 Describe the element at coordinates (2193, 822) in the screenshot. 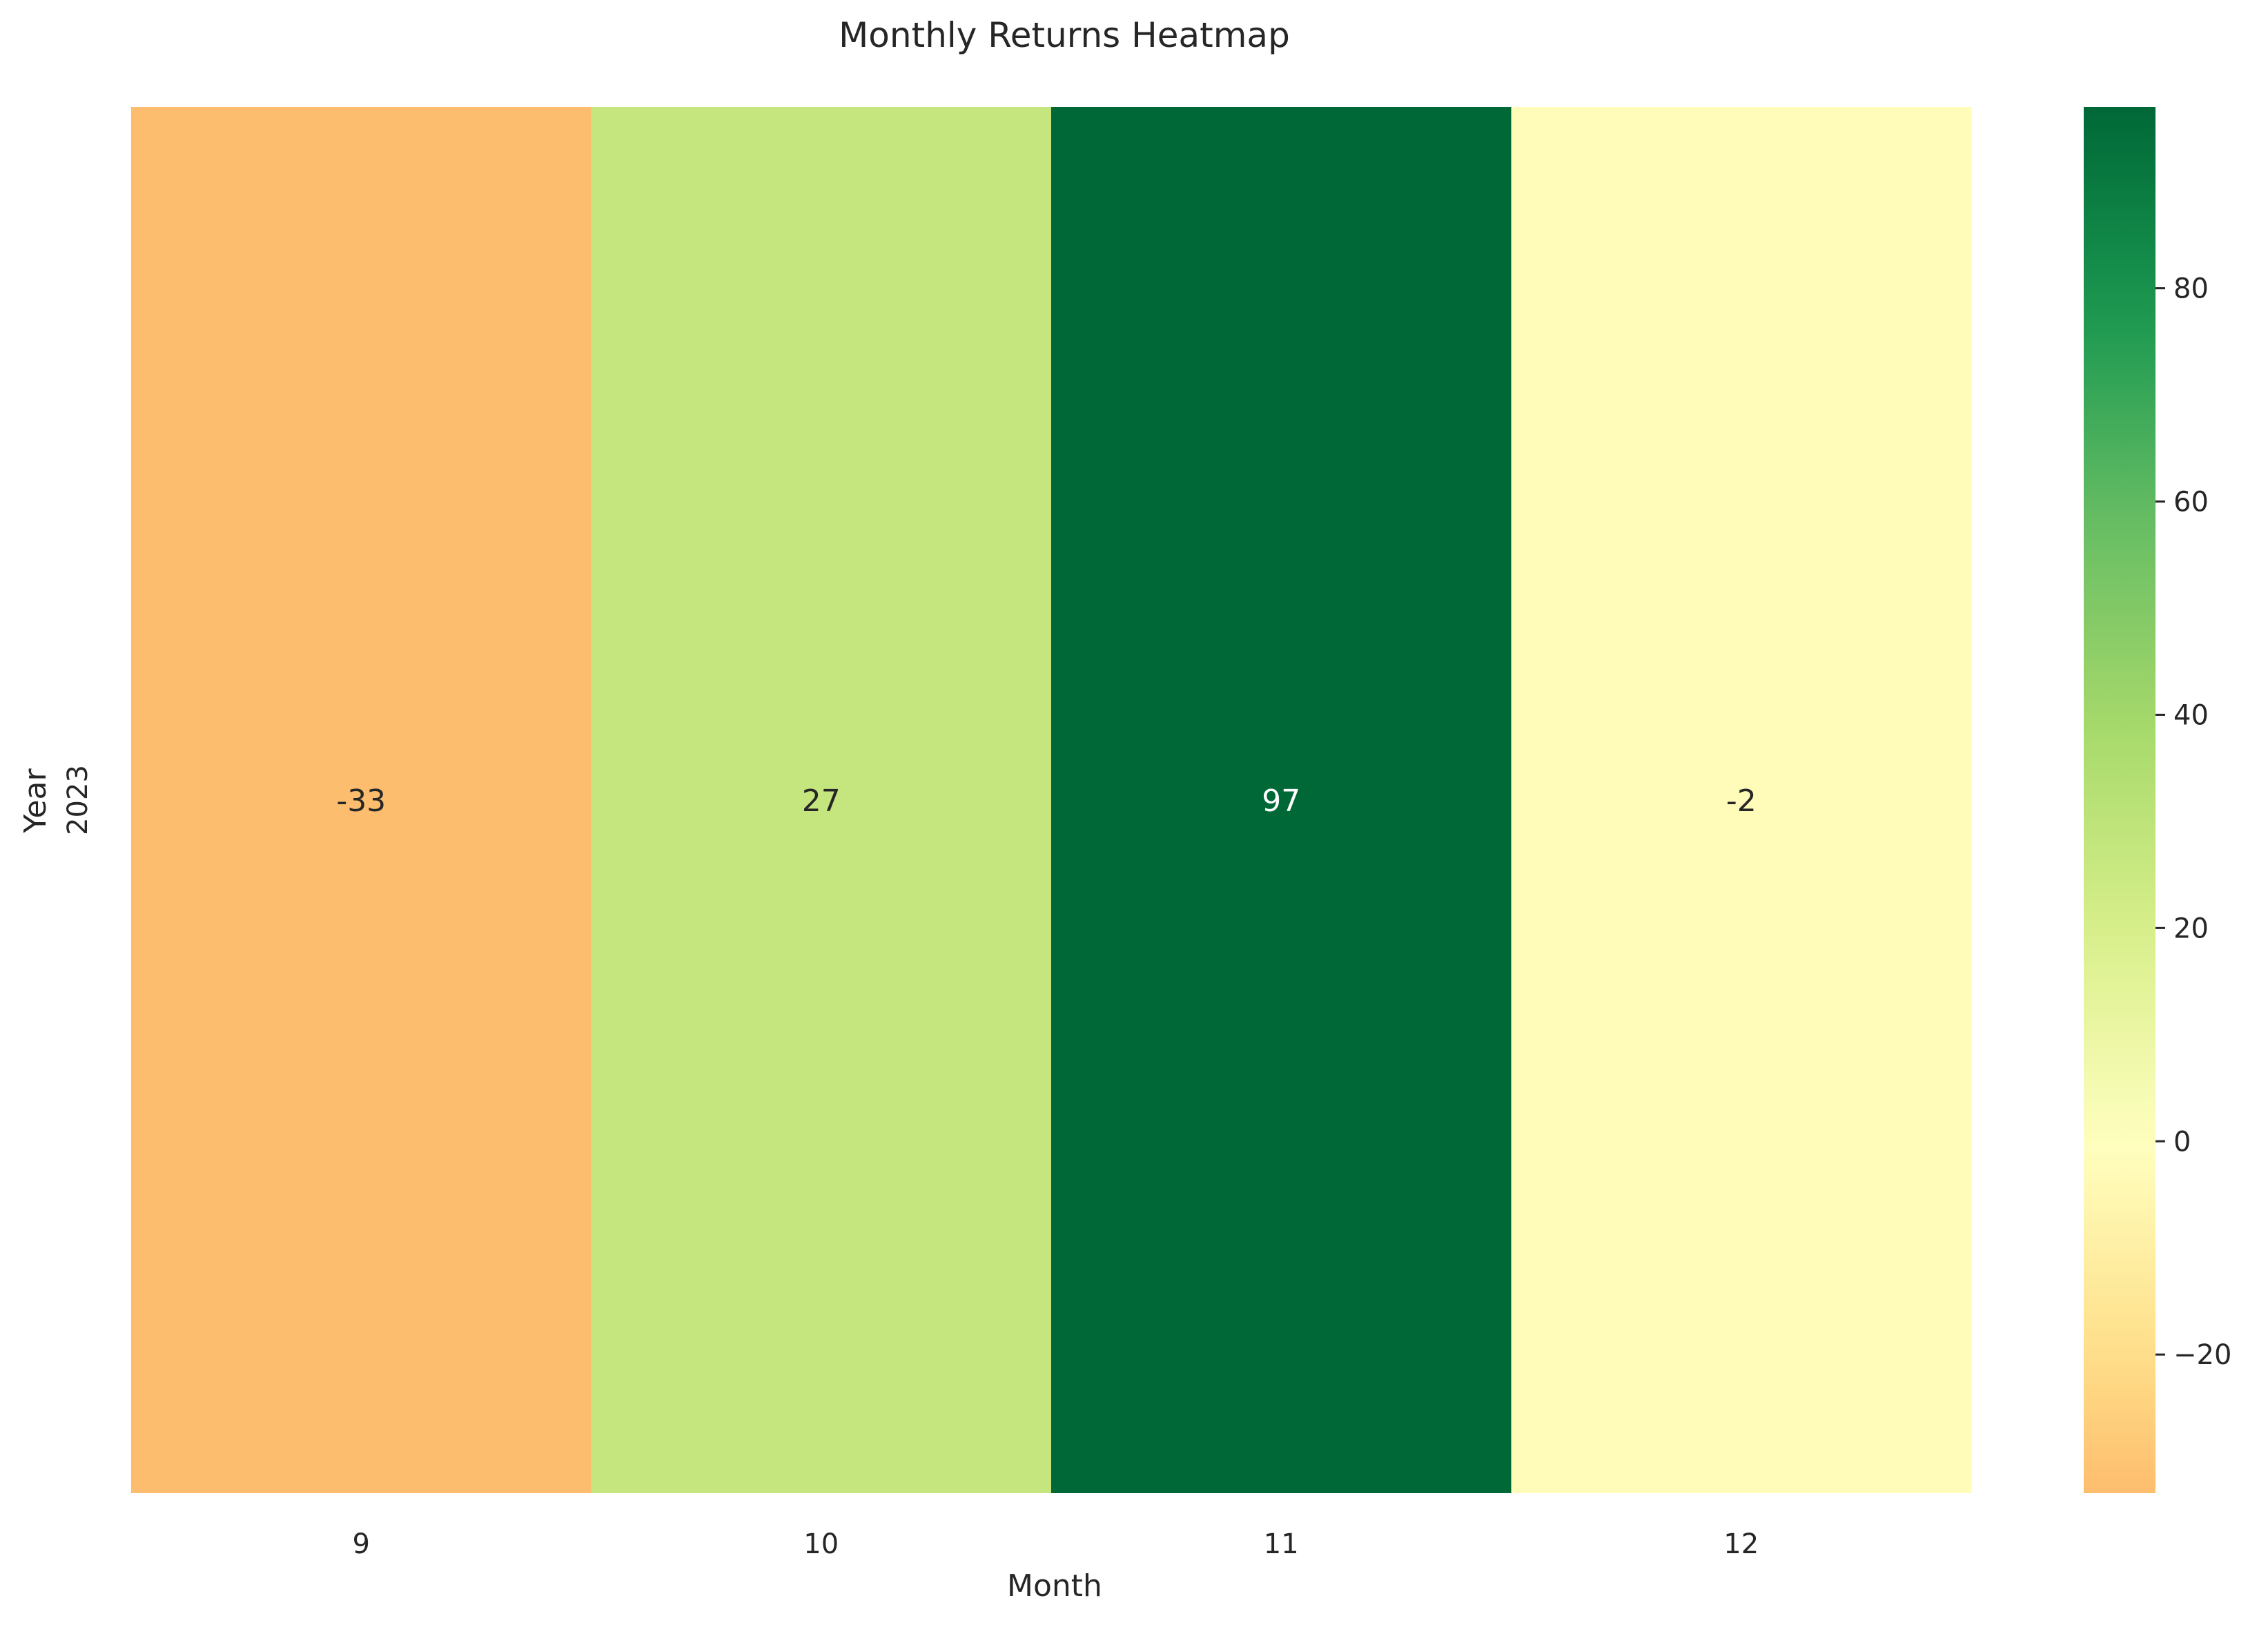

I see `colorbar-ticks: −20 0 20 40 60 80` at that location.